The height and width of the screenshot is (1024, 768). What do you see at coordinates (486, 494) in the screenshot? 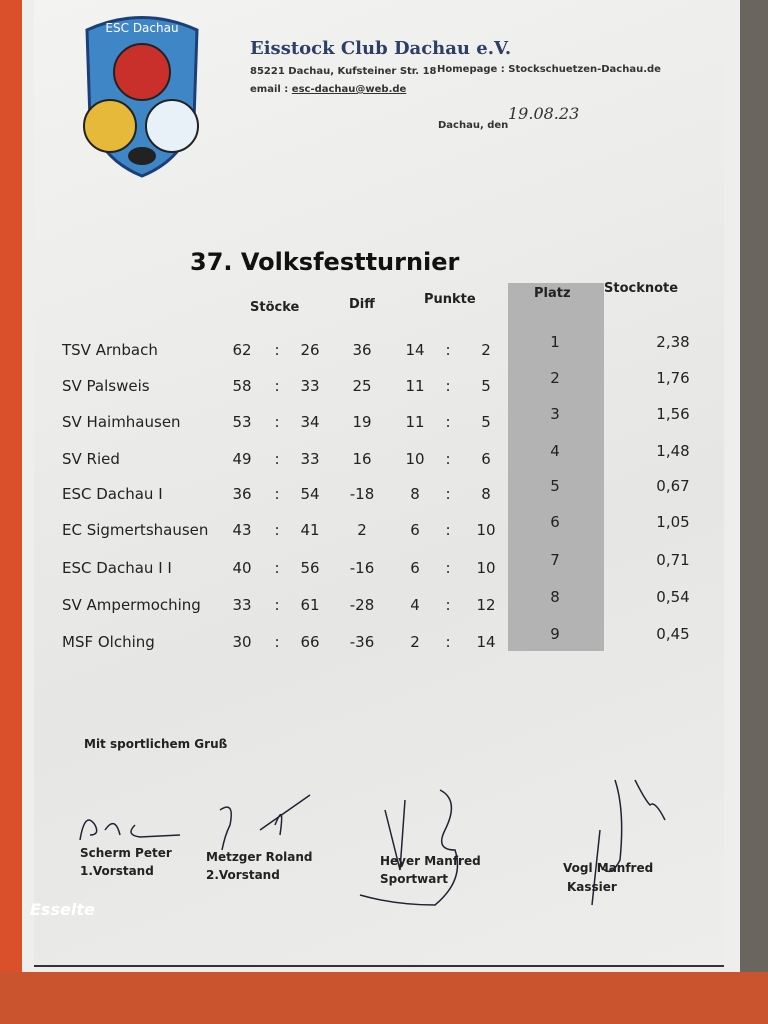
I see `cell-p-against: 8` at bounding box center [486, 494].